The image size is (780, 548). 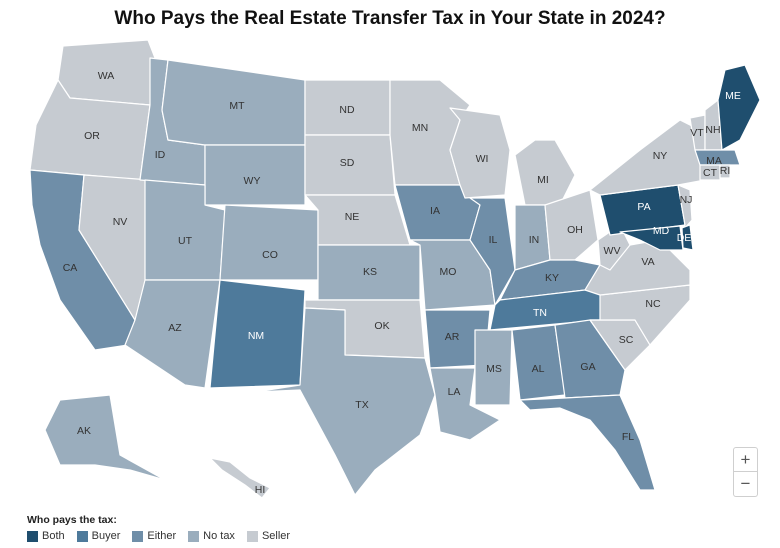 What do you see at coordinates (106, 72) in the screenshot?
I see `state-wa` at bounding box center [106, 72].